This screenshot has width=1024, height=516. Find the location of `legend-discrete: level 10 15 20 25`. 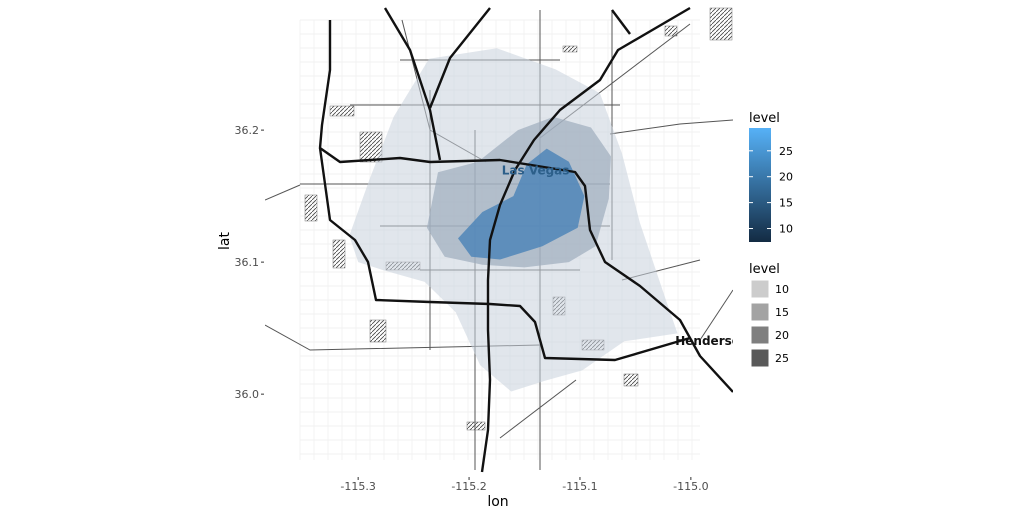

legend-discrete: level 10 15 20 25 is located at coordinates (769, 315).